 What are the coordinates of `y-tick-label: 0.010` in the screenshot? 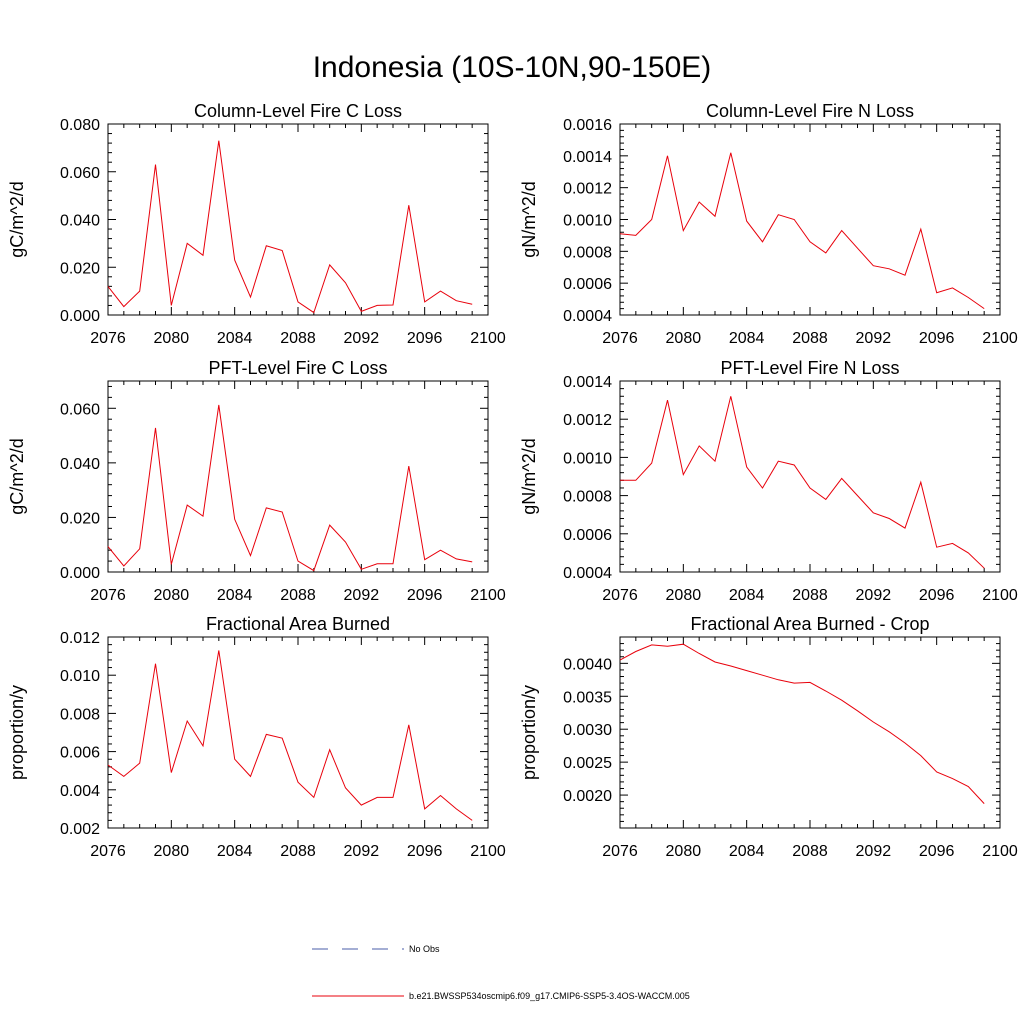 It's located at (80, 676).